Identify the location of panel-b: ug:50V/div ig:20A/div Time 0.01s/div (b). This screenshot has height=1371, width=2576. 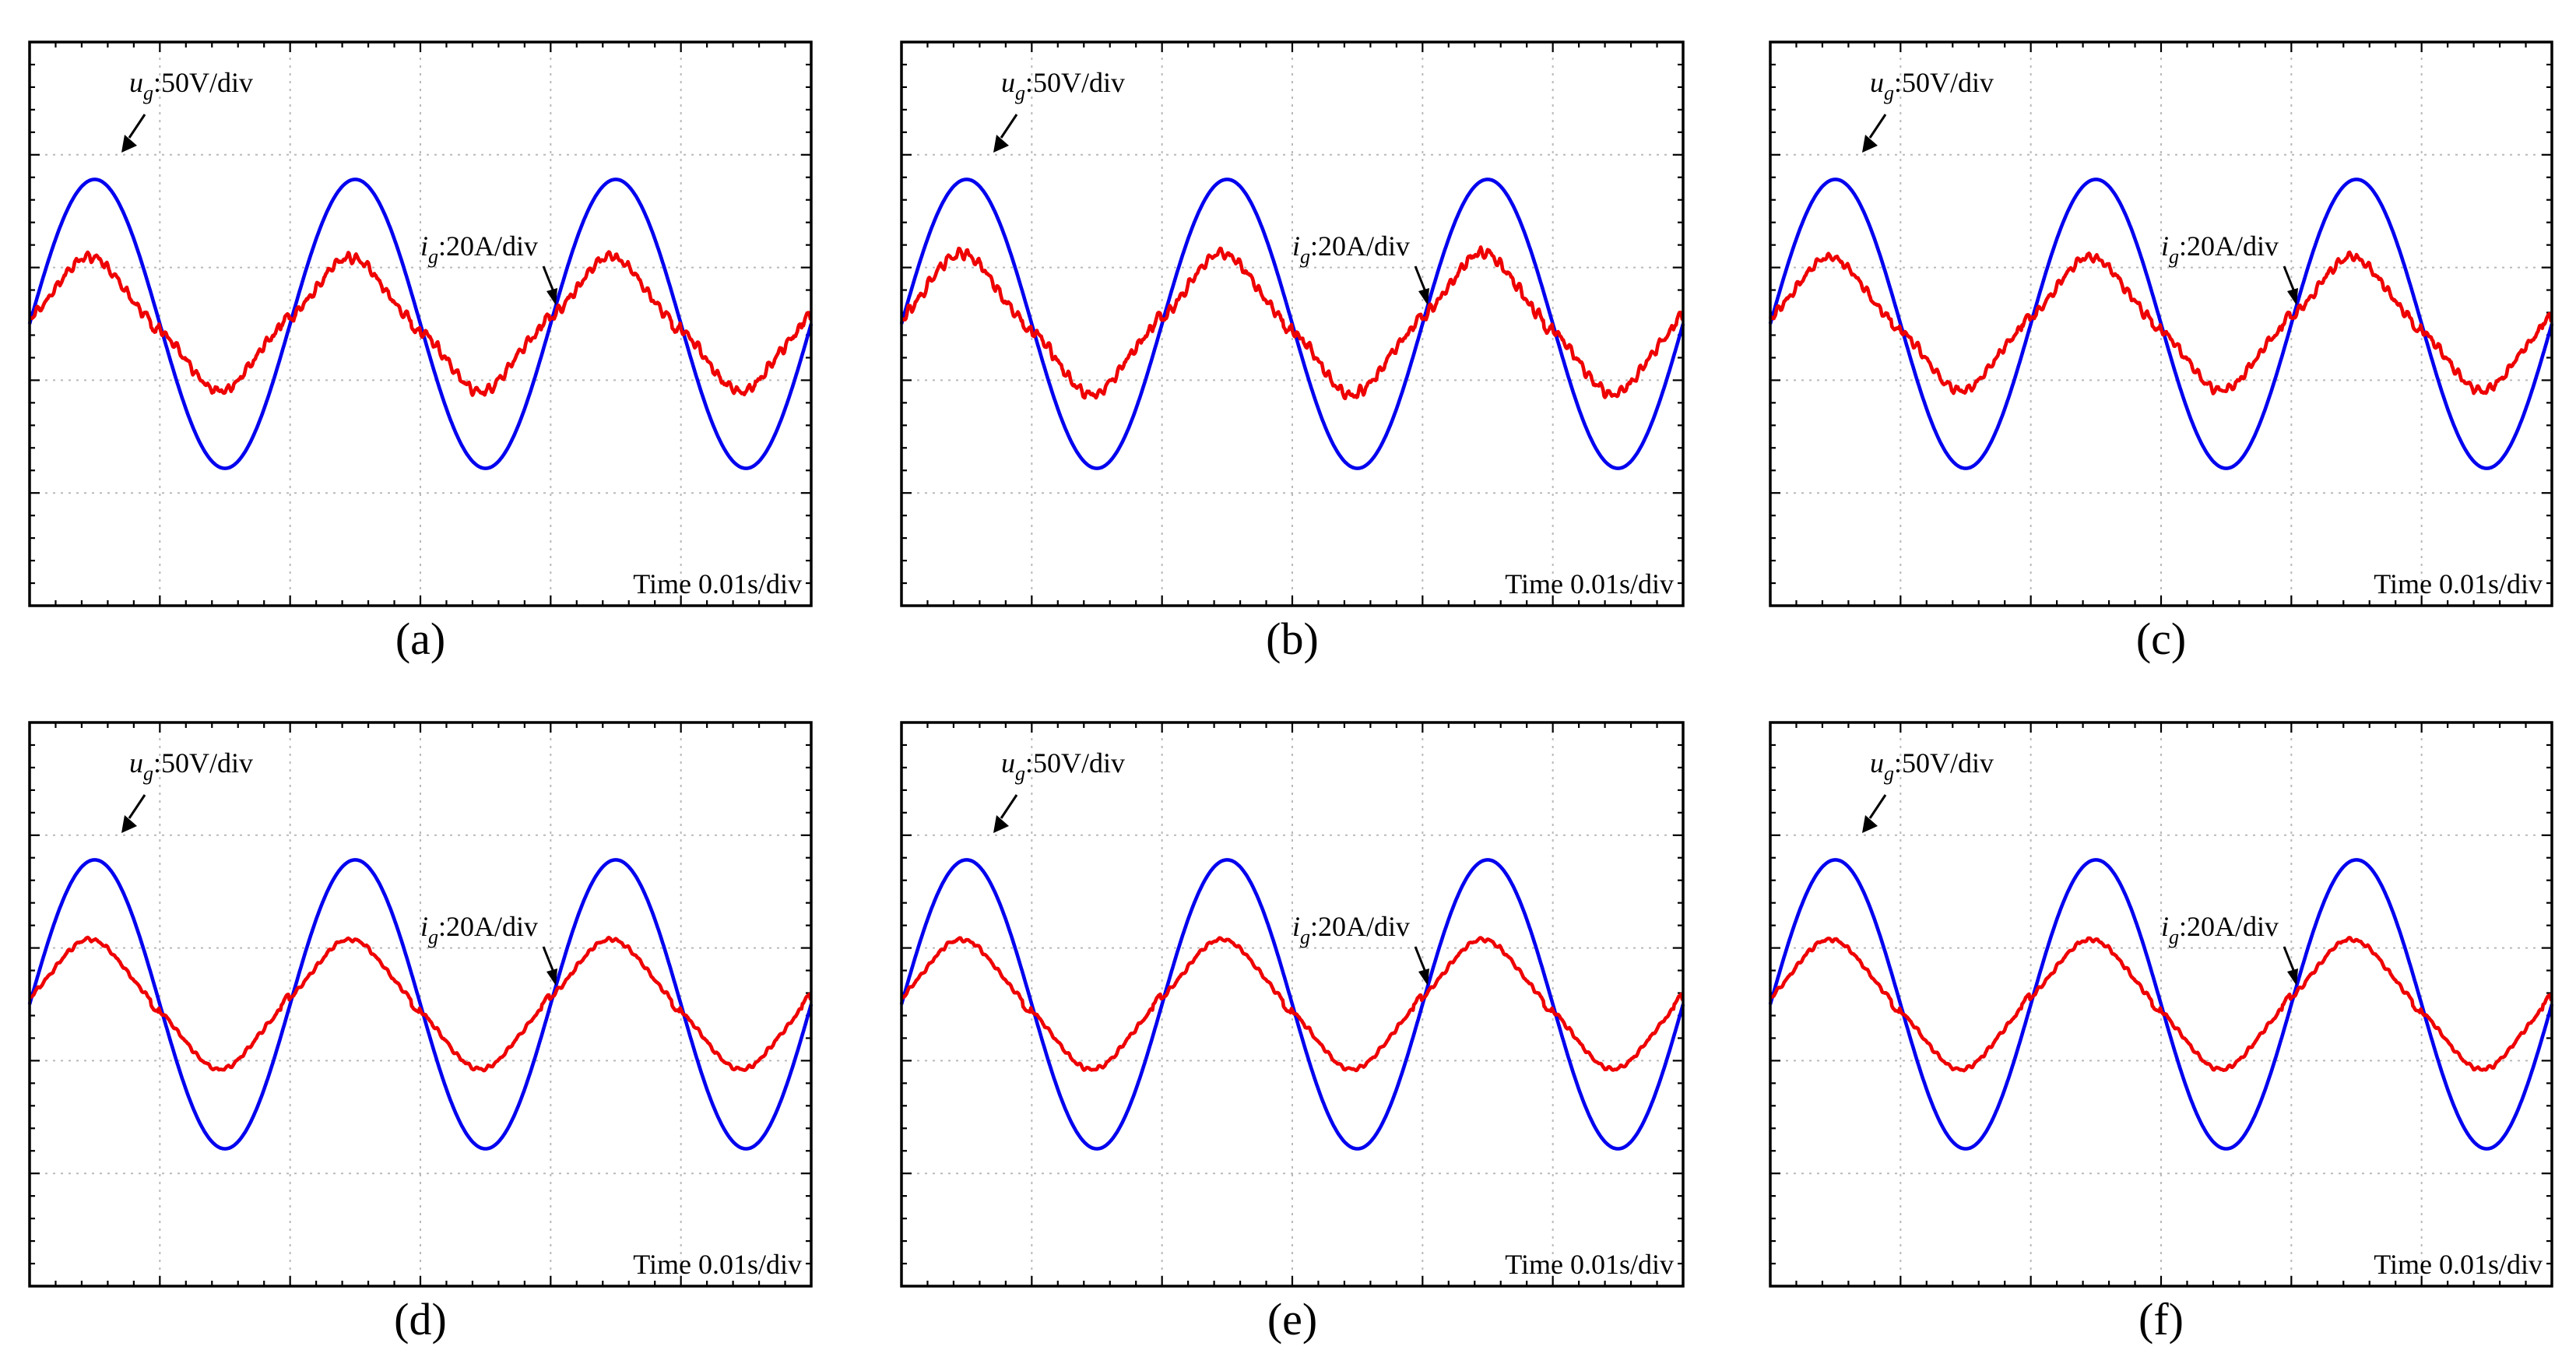
(1292, 352).